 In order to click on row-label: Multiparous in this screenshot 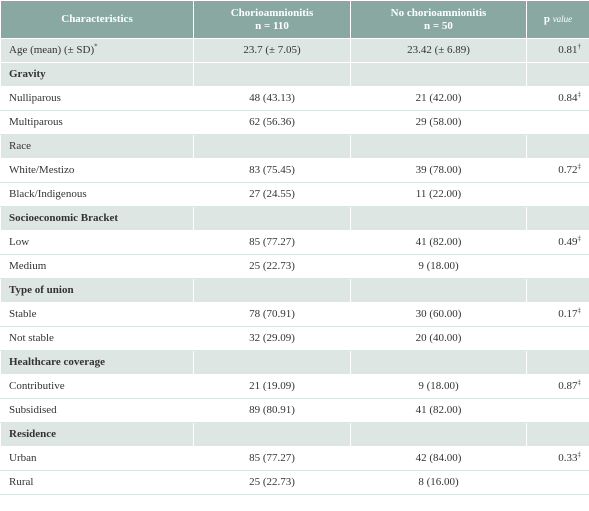, I will do `click(97, 122)`.